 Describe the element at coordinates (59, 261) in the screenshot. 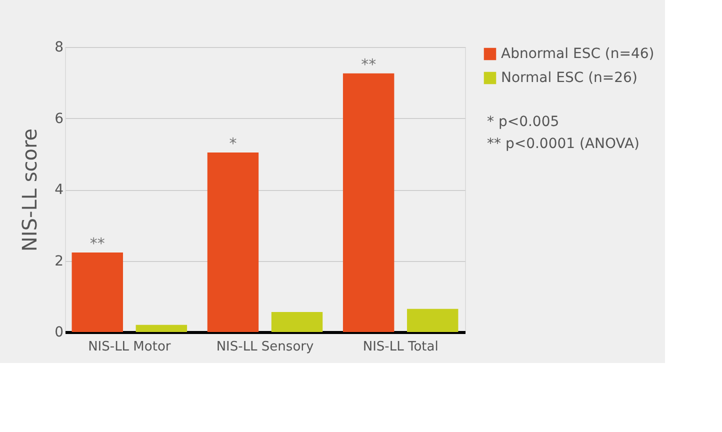

I see `y-tick-label: 2` at that location.